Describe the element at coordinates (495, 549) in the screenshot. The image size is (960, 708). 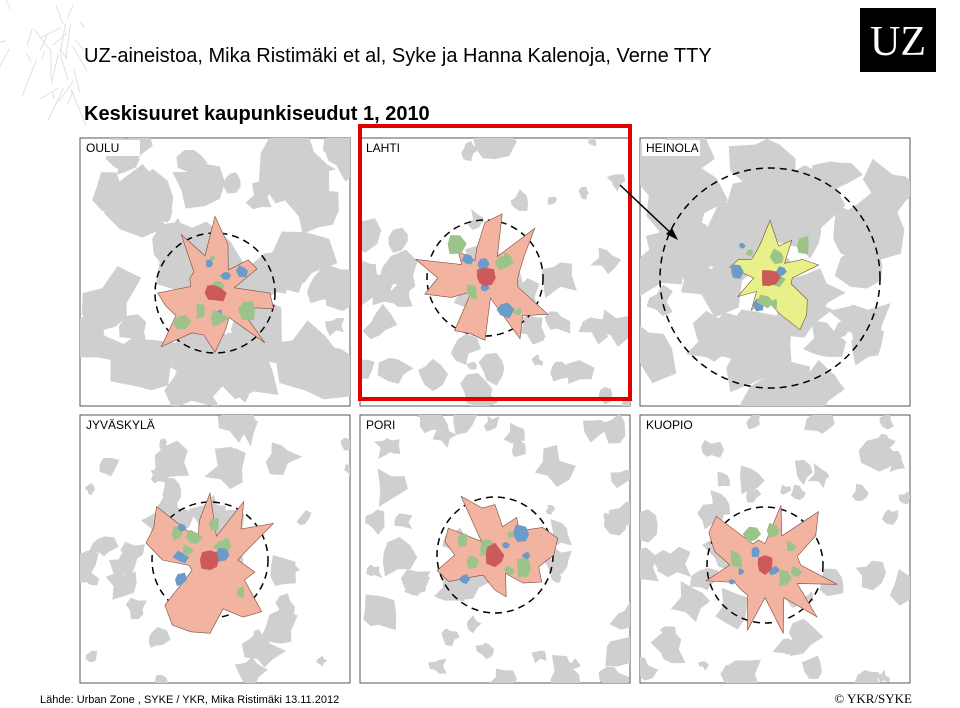
I see `map-panel: PORI` at that location.